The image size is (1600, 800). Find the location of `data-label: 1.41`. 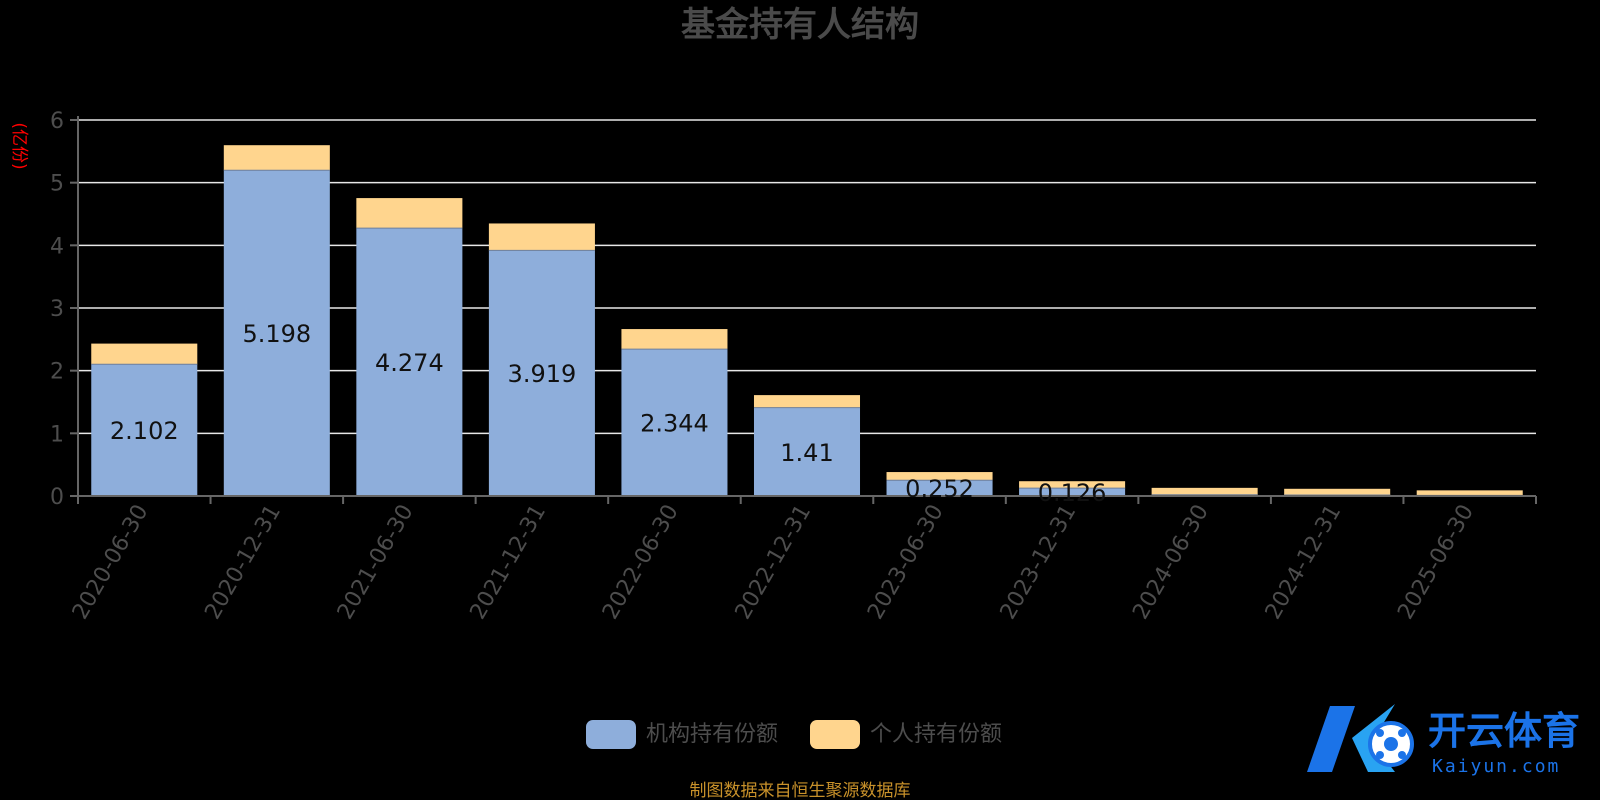

data-label: 1.41 is located at coordinates (806, 453).